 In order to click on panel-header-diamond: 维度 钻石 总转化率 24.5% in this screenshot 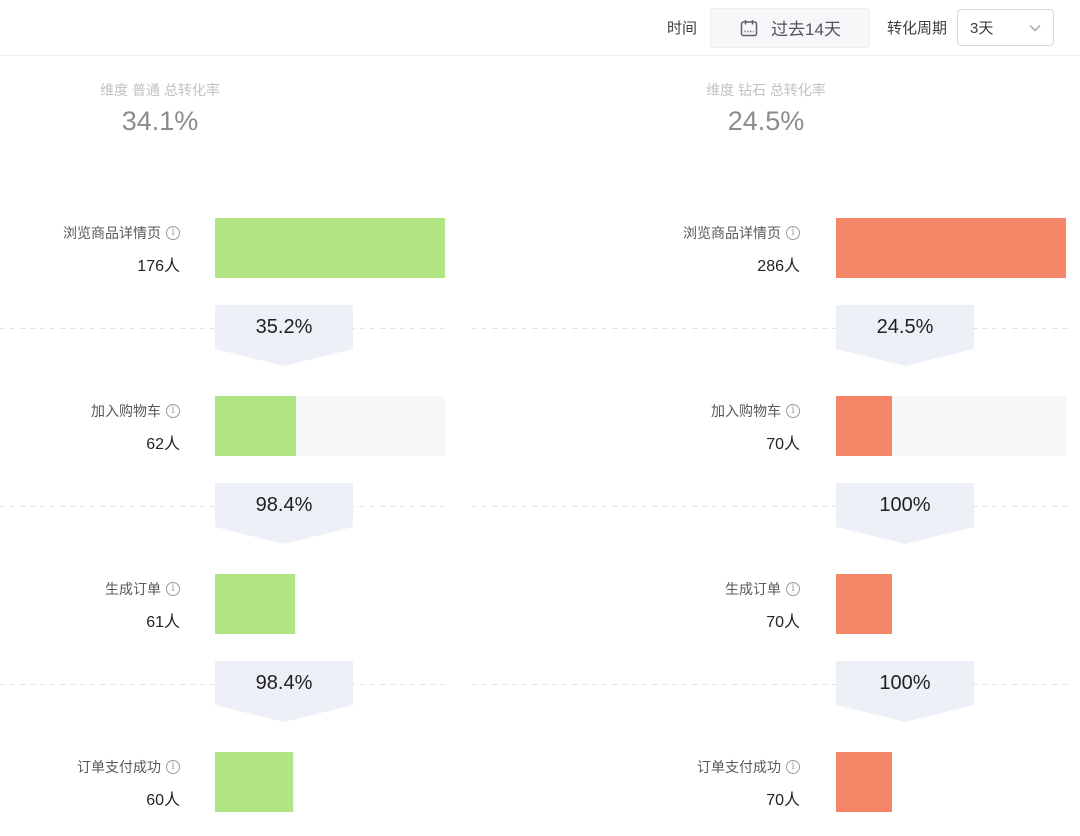, I will do `click(766, 109)`.